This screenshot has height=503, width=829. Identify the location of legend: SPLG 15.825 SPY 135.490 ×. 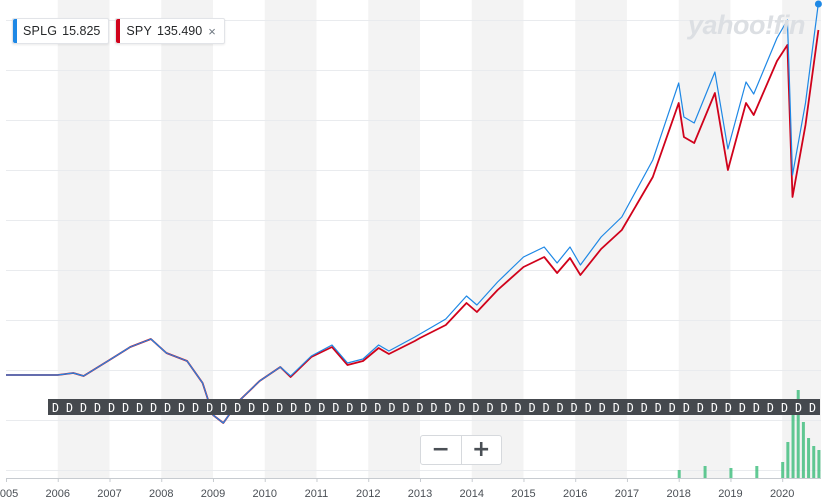
(118, 31).